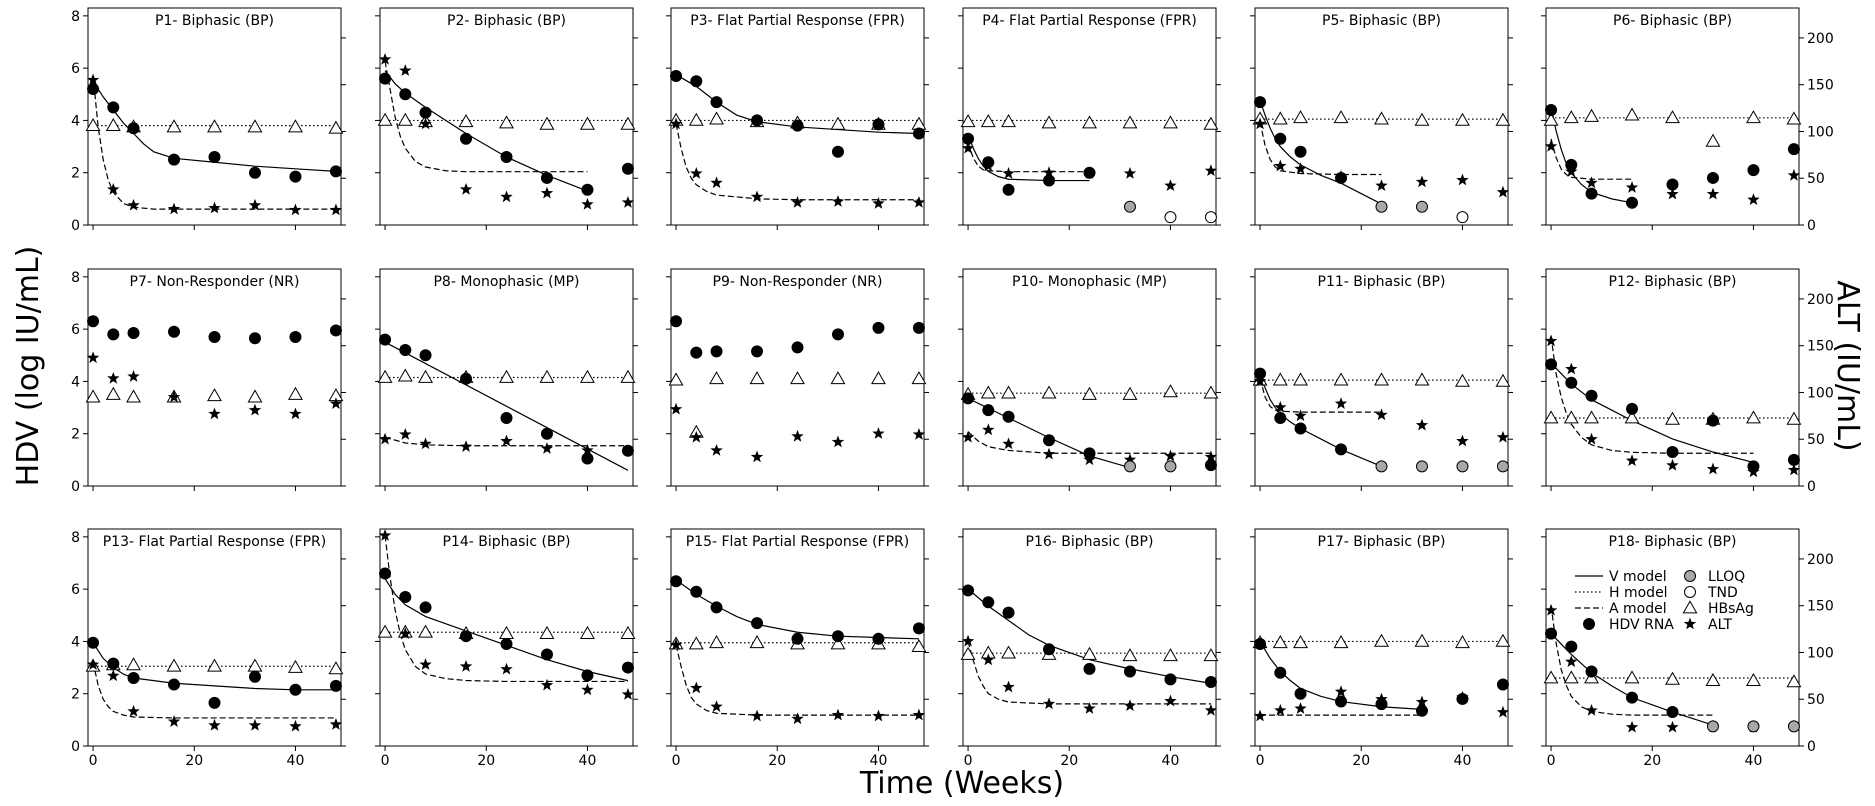 This screenshot has height=806, width=1875. What do you see at coordinates (1690, 576) in the screenshot?
I see `lloq-point-legend` at bounding box center [1690, 576].